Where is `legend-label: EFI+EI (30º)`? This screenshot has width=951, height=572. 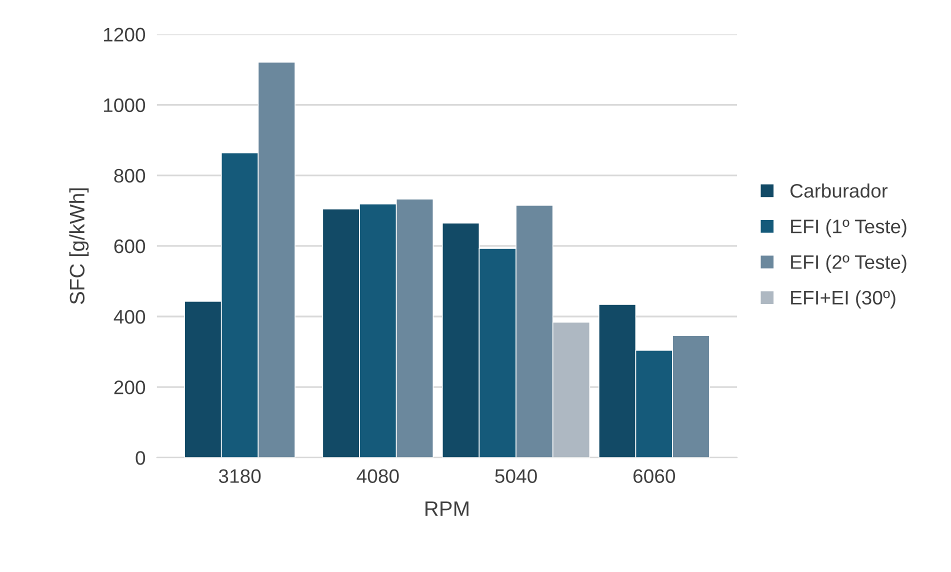 legend-label: EFI+EI (30º) is located at coordinates (843, 299).